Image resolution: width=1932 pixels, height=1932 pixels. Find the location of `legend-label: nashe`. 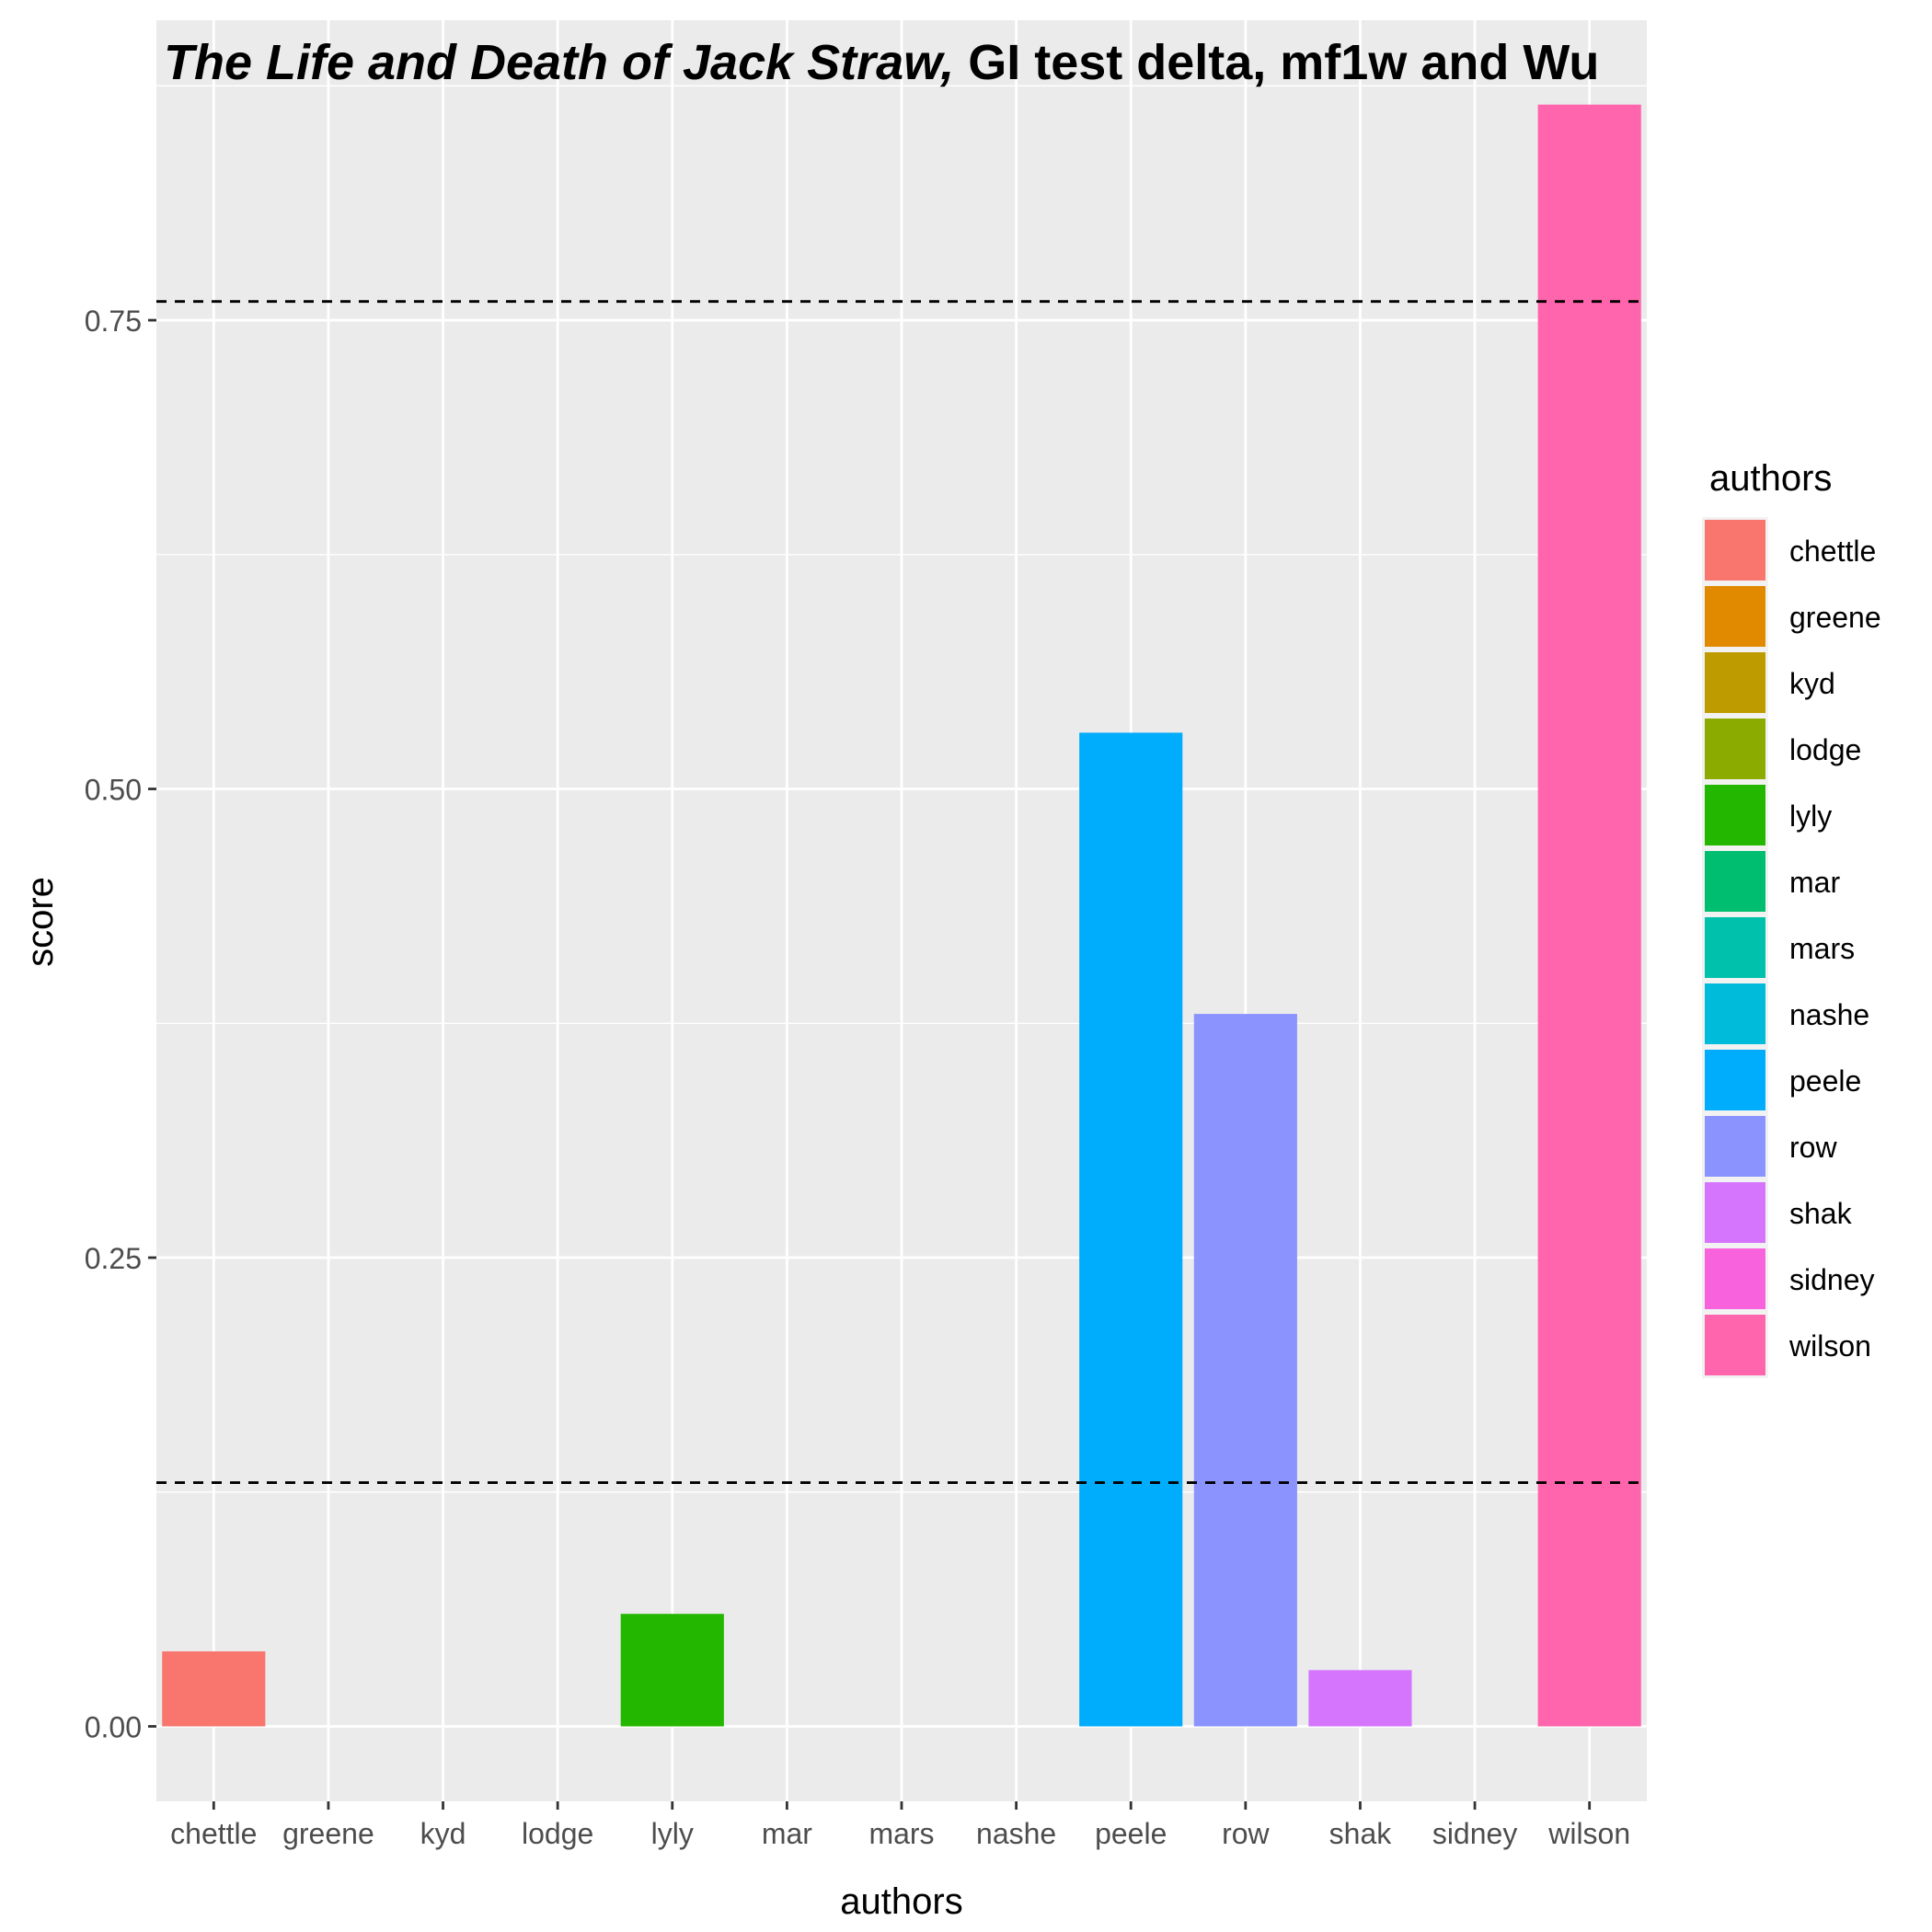

legend-label: nashe is located at coordinates (1829, 1014).